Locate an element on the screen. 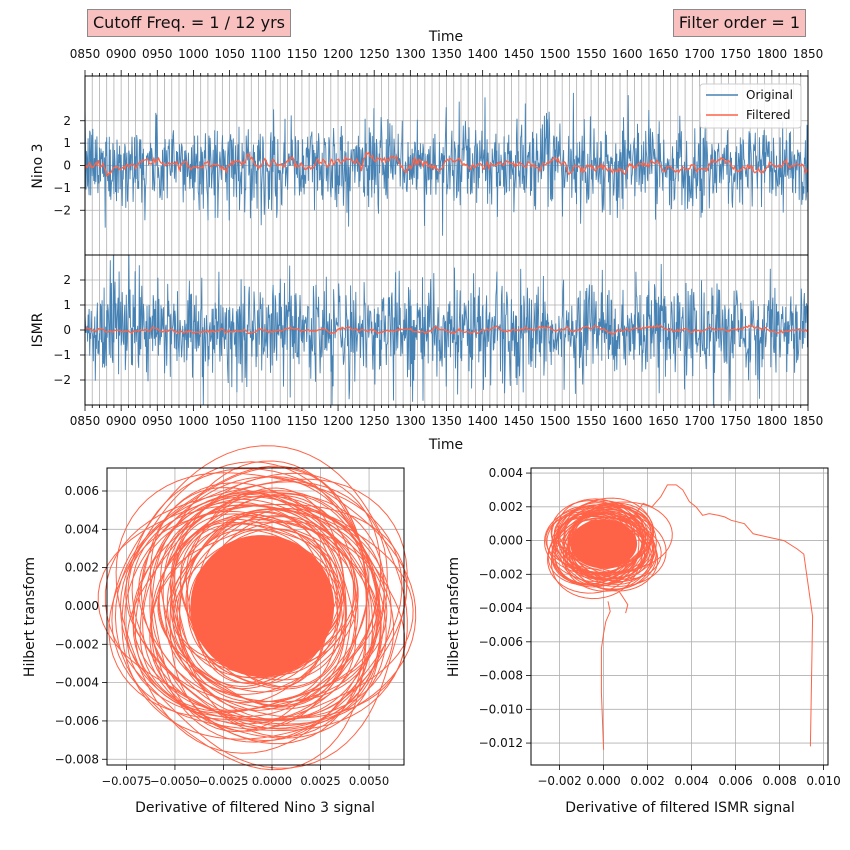  ismr-phase-x-axis-label: Derivative of filtered ISMR signal is located at coordinates (679, 808).